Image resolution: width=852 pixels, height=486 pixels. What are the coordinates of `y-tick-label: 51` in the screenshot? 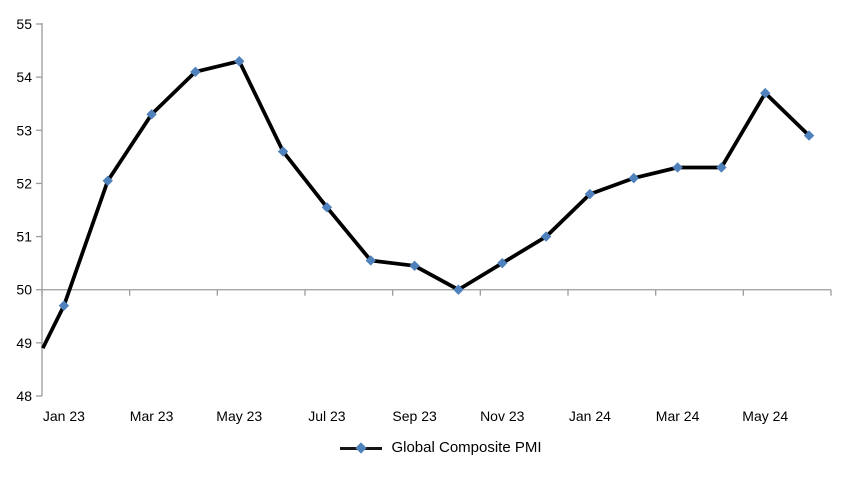 It's located at (24, 237).